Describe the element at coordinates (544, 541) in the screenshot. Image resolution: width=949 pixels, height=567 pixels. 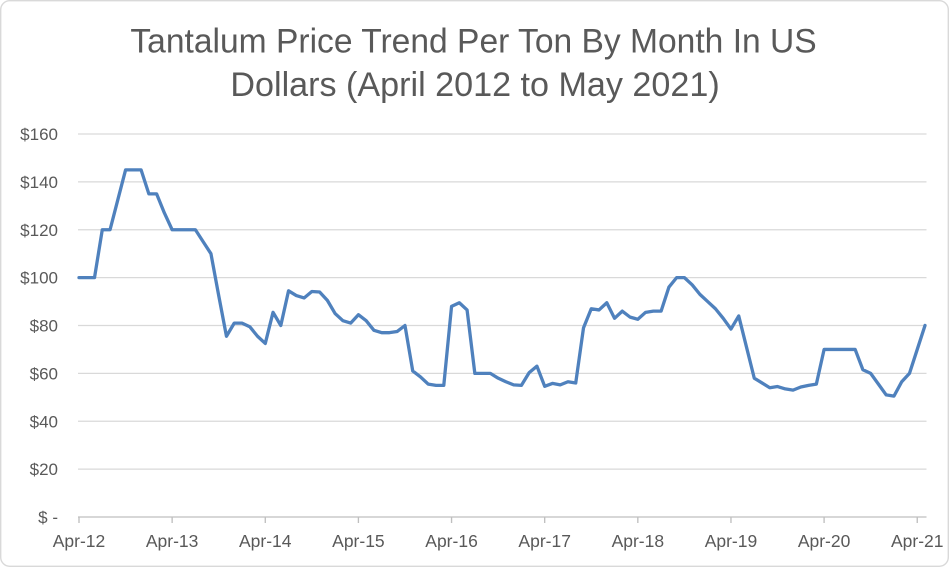
I see `svg-text: Apr-17` at that location.